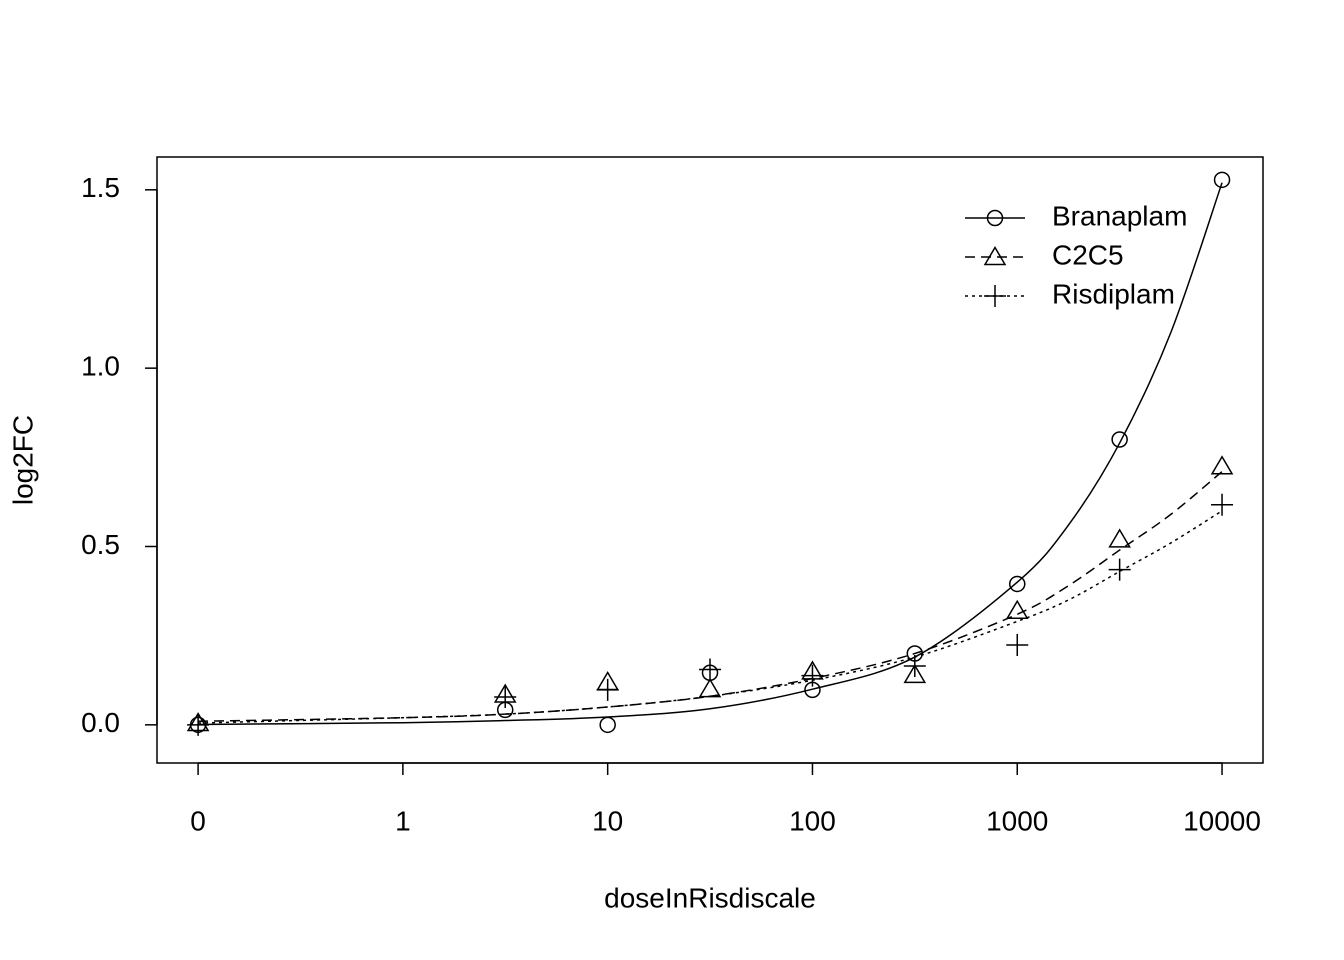  I want to click on y-tick-label: 0.5, so click(100, 544).